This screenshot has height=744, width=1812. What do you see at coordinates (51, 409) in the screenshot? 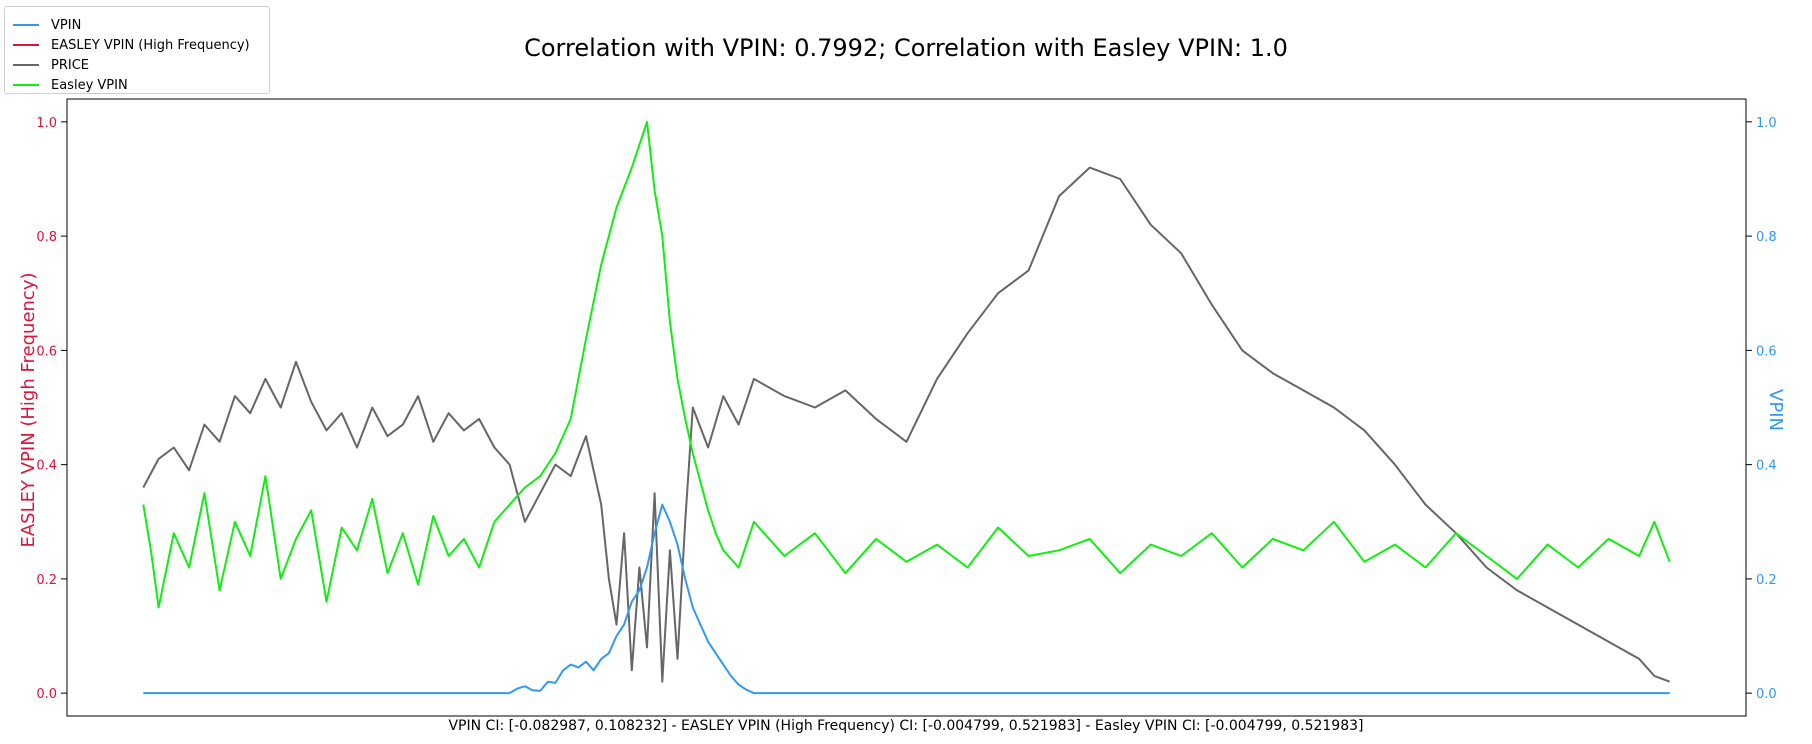
I see `left-axis: 0.0 0.2 0.4 0.6 0.8 1.0` at bounding box center [51, 409].